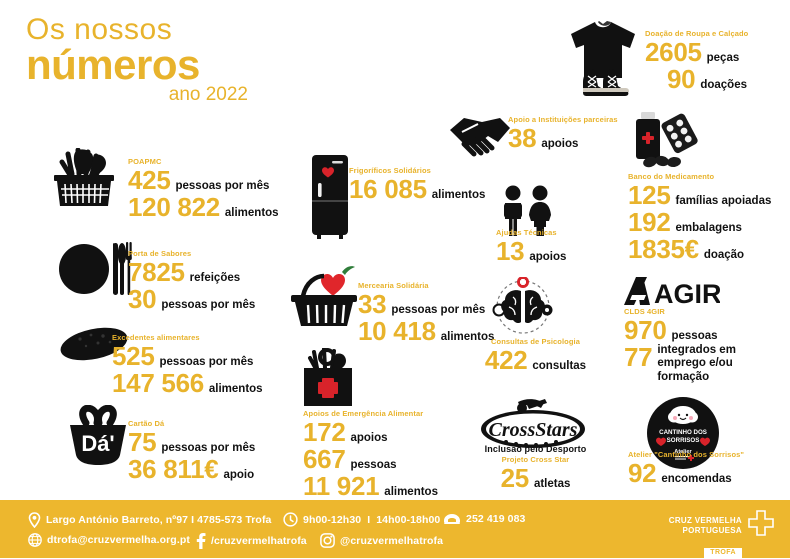  I want to click on stat-value: 172, so click(324, 432).